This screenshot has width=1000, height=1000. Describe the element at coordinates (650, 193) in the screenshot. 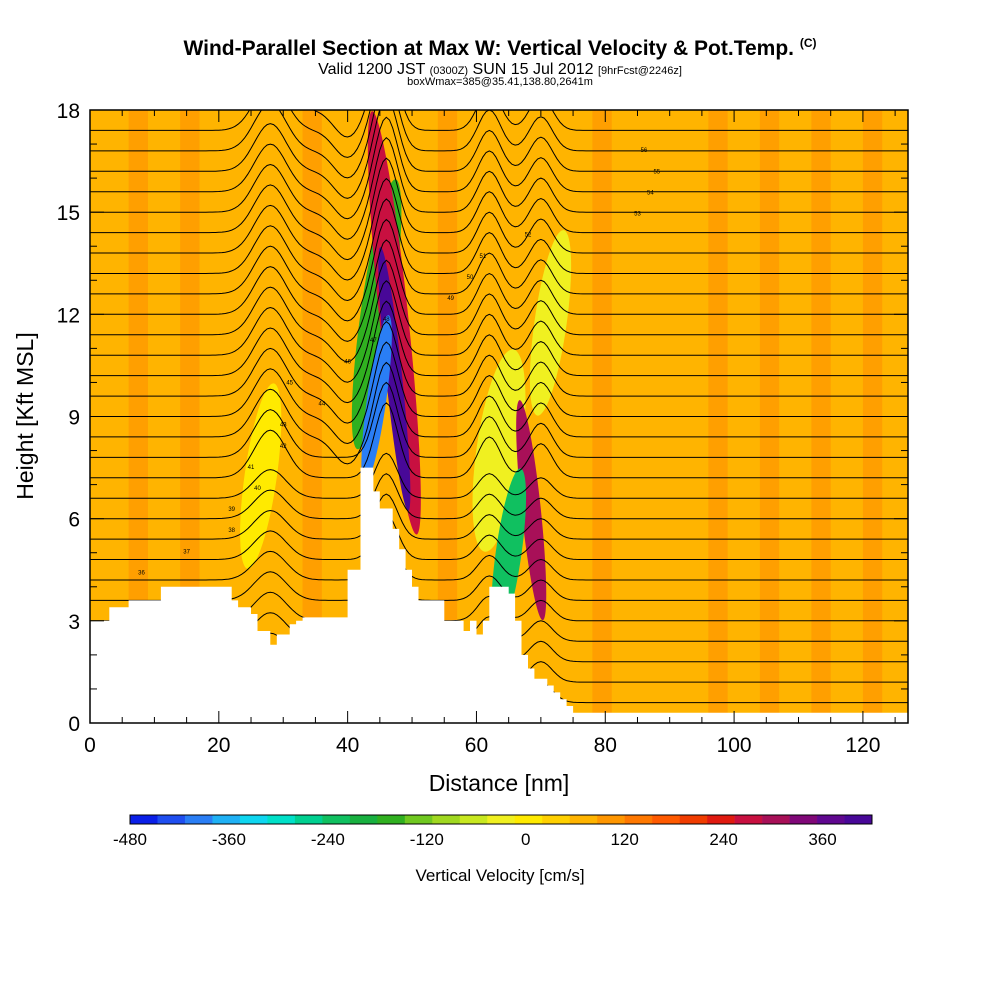

I see `contour-label: 54` at that location.